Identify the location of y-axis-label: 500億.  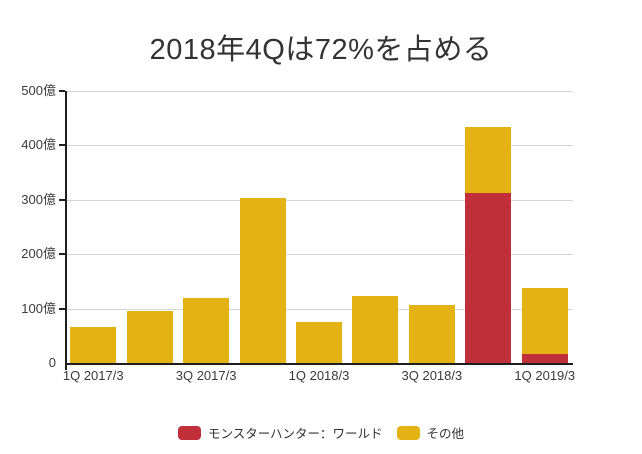
(38, 90).